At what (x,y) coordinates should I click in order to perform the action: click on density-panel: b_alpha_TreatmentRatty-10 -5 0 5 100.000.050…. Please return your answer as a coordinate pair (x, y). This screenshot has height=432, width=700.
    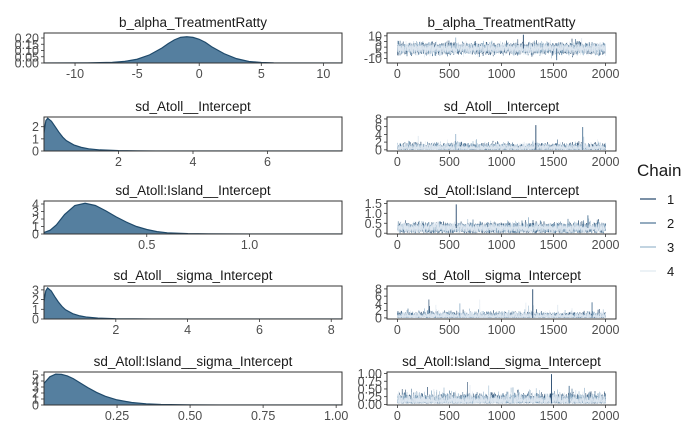
    Looking at the image, I should click on (179, 48).